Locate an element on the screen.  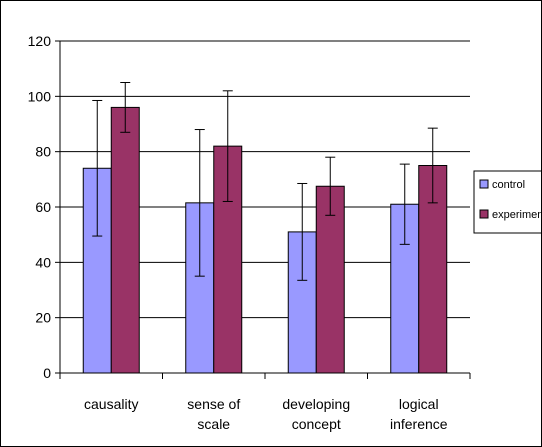
y-tick-label: 20 is located at coordinates (43, 318).